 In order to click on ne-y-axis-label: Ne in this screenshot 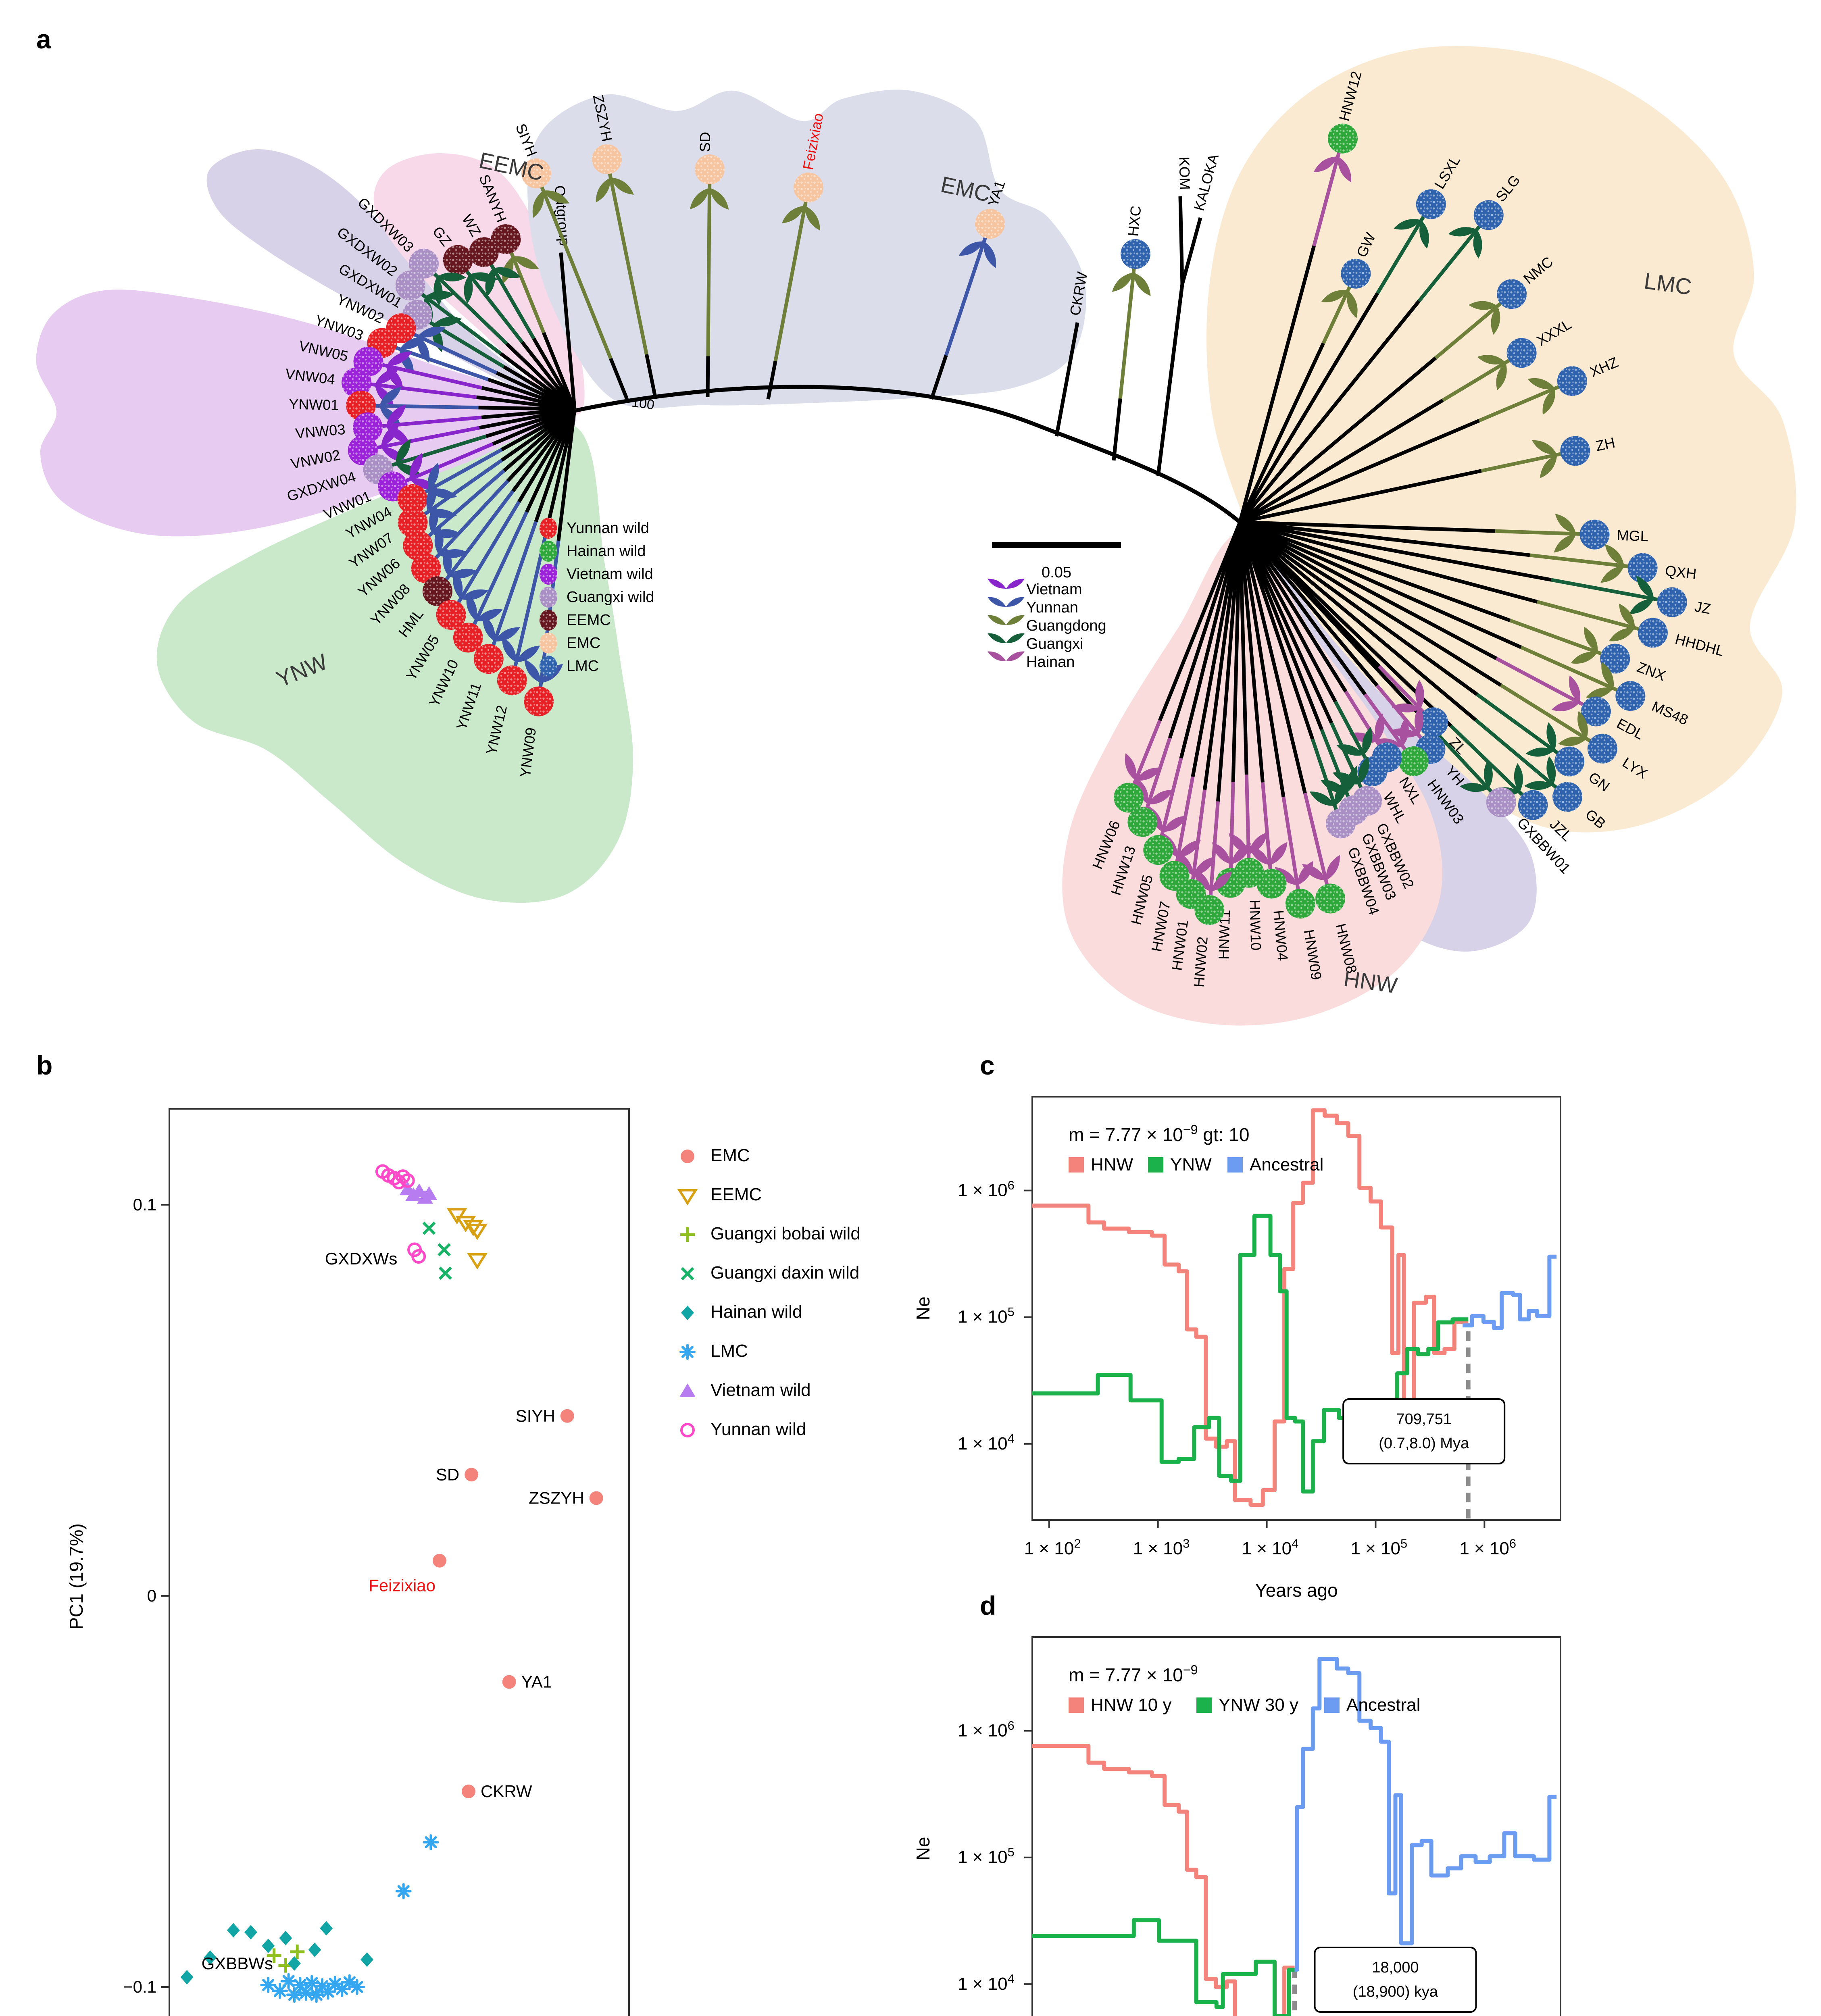, I will do `click(923, 1849)`.